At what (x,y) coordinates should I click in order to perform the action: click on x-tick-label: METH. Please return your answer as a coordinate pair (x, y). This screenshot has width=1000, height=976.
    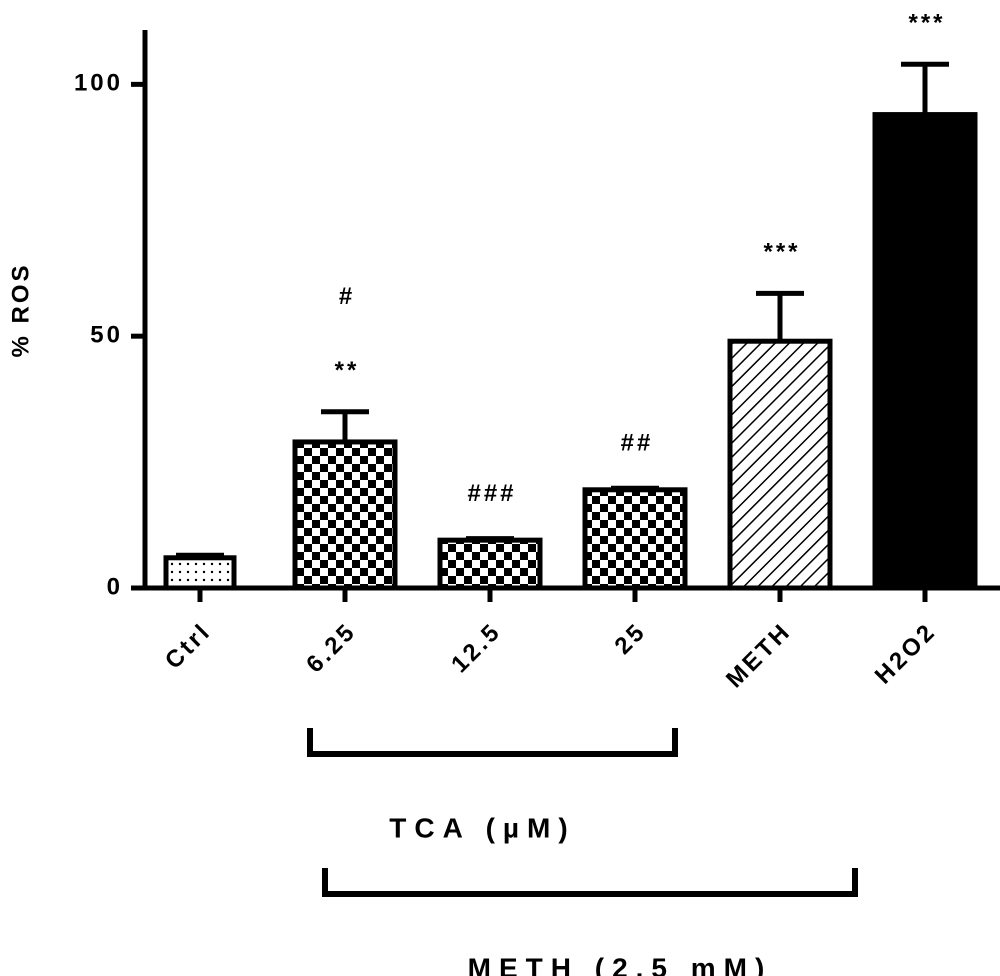
    Looking at the image, I should click on (759, 656).